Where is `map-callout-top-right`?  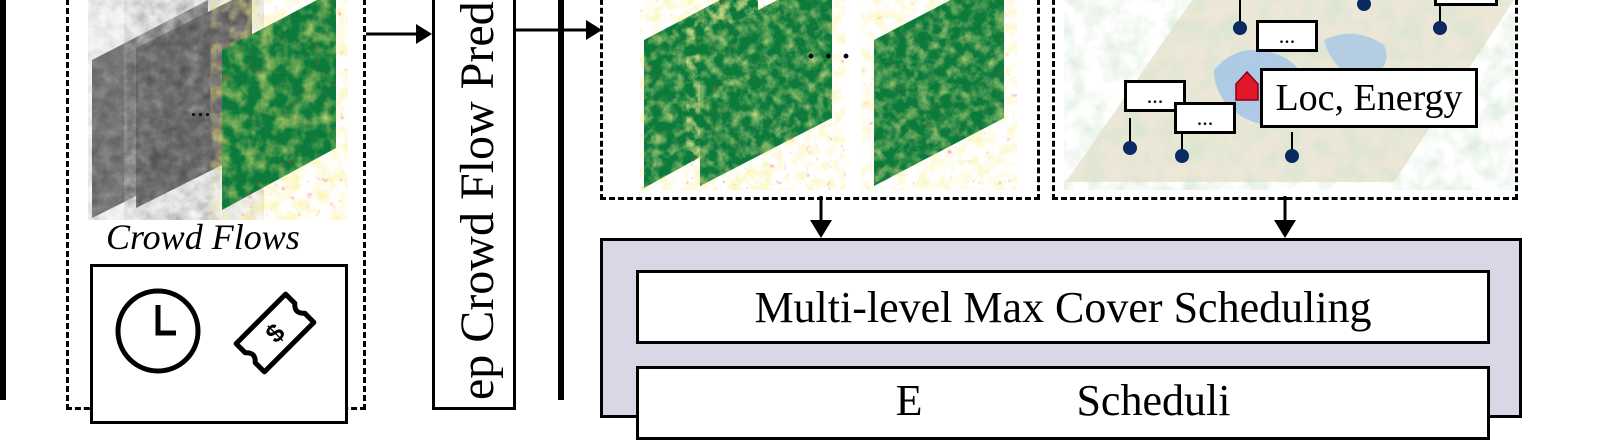
map-callout-top-right is located at coordinates (1466, 3).